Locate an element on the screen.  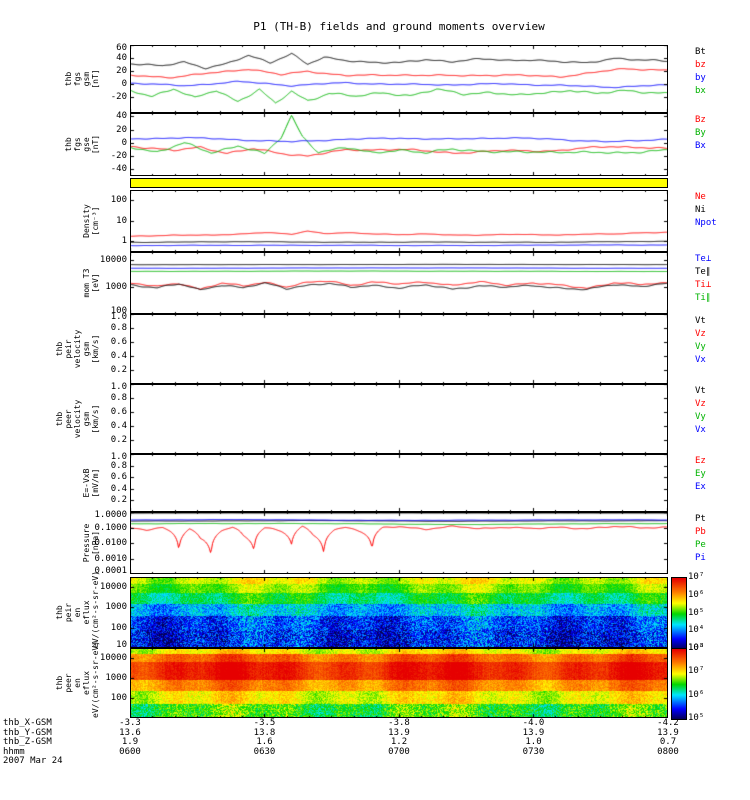
ytick-label: 1000 is located at coordinates (116, 677).